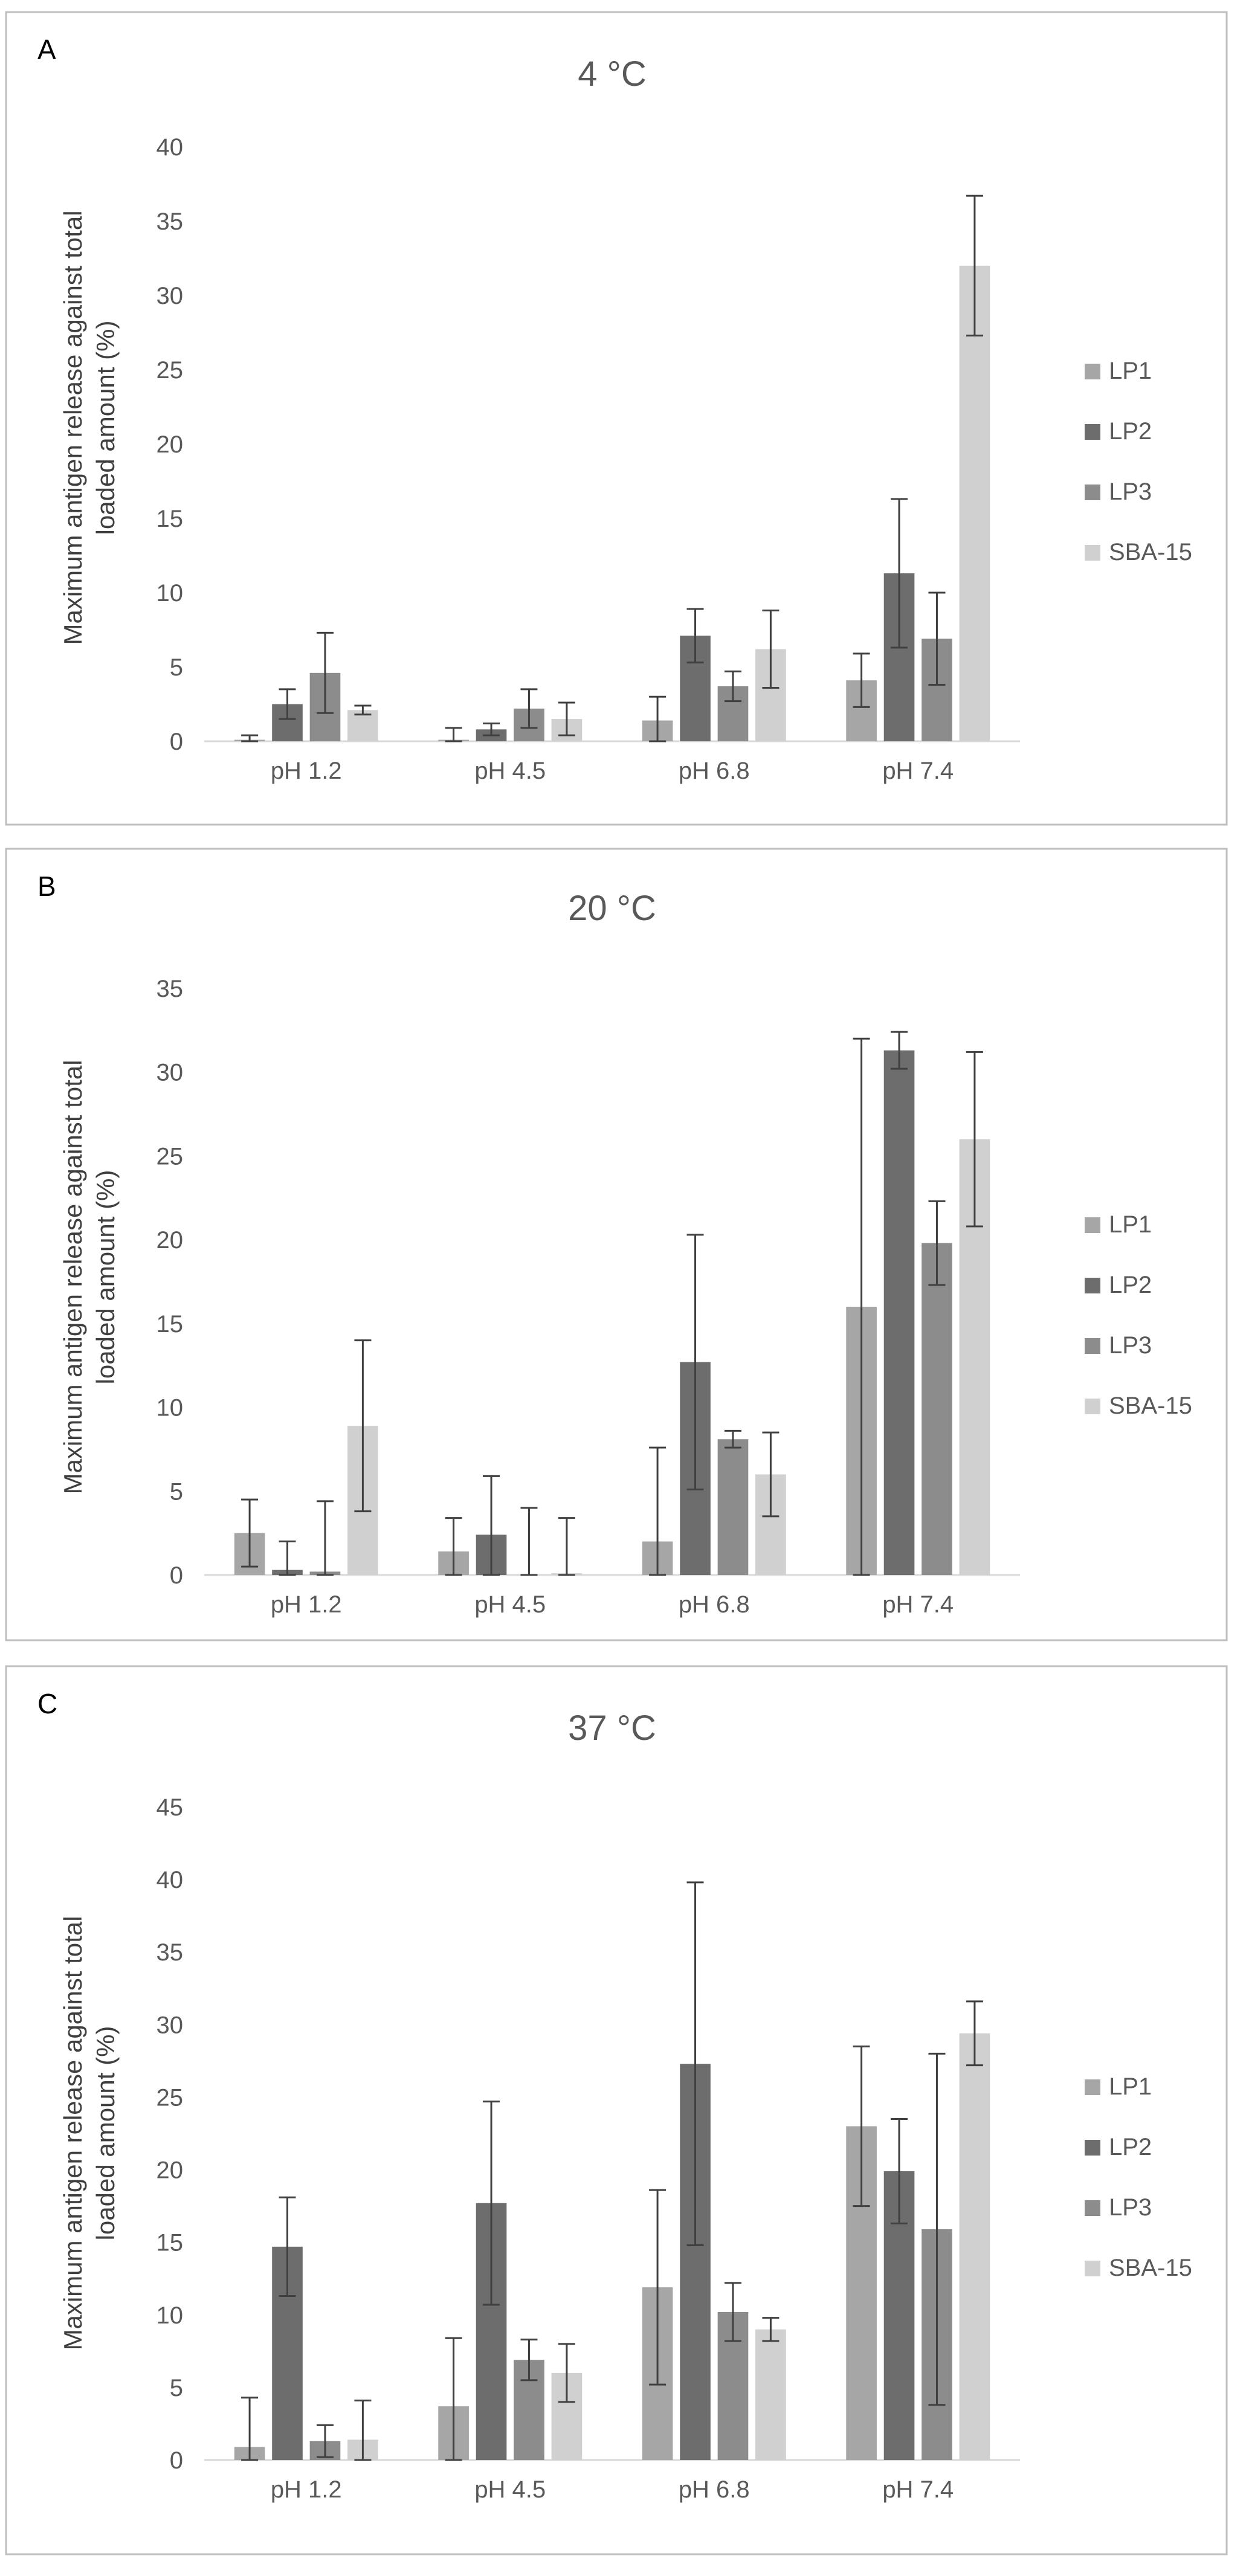 This screenshot has width=1246, height=2576. What do you see at coordinates (46, 49) in the screenshot?
I see `panel-letter: A` at bounding box center [46, 49].